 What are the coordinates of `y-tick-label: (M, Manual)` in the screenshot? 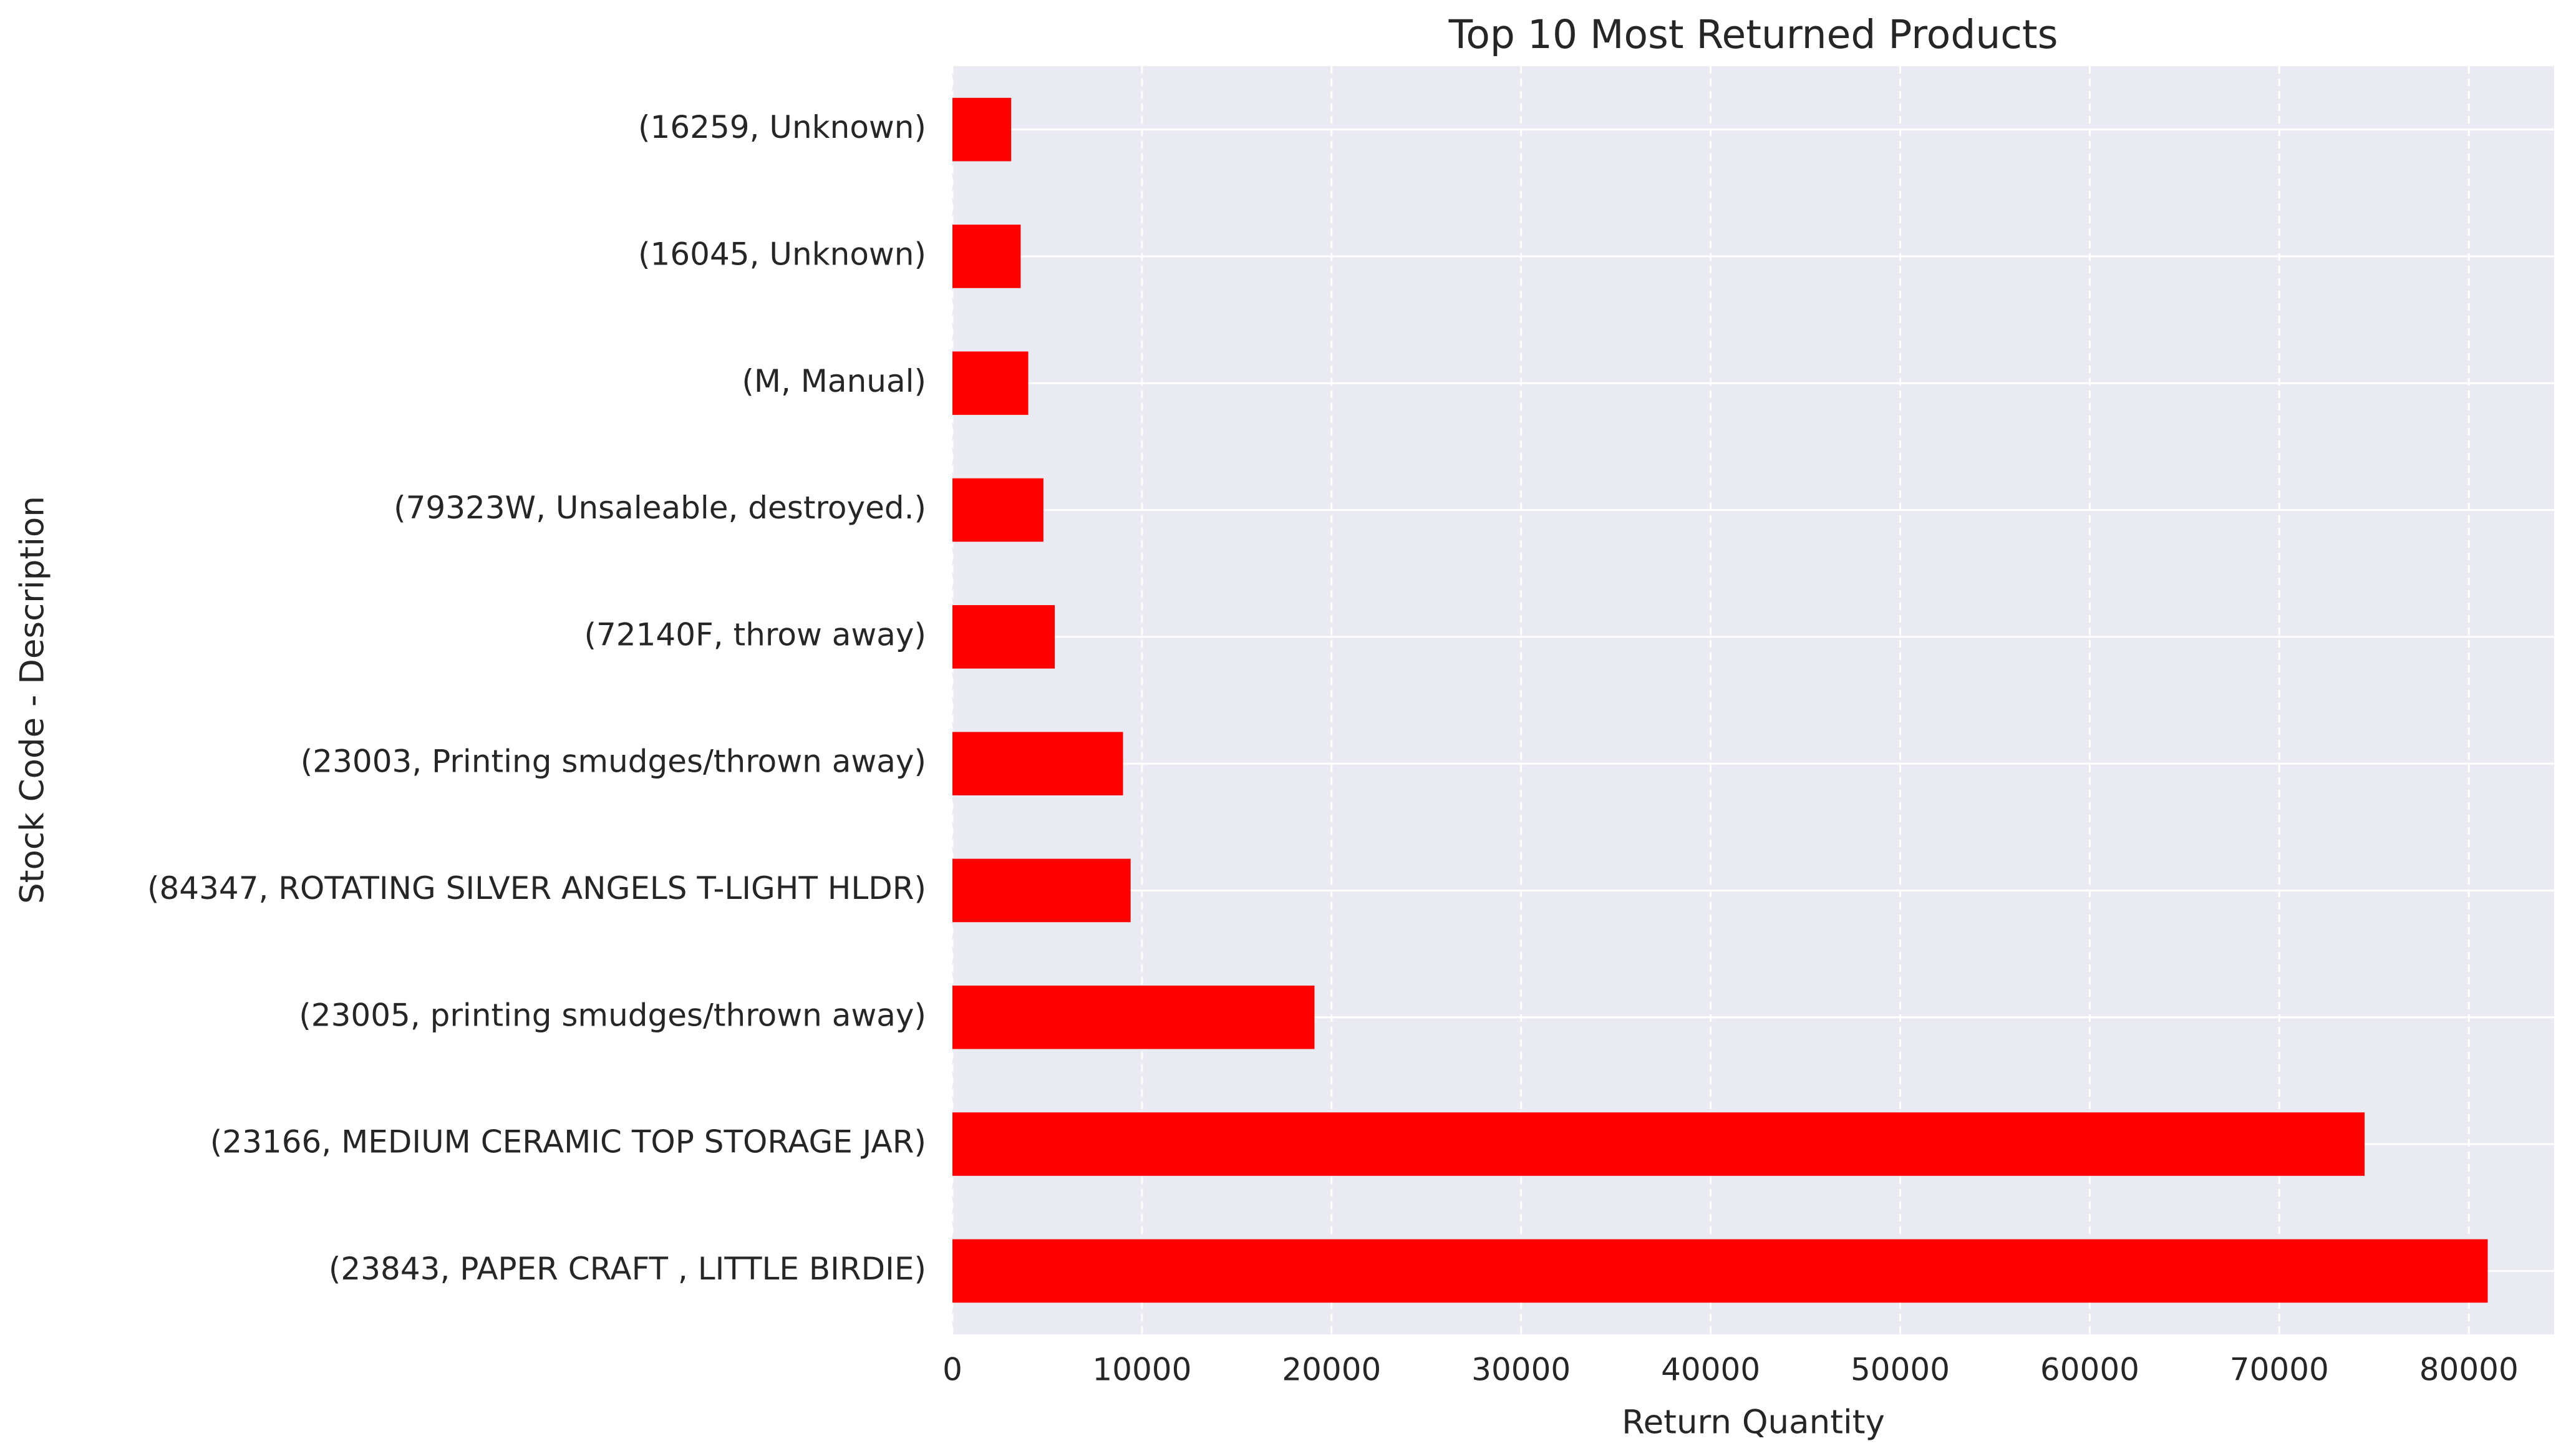 It's located at (834, 381).